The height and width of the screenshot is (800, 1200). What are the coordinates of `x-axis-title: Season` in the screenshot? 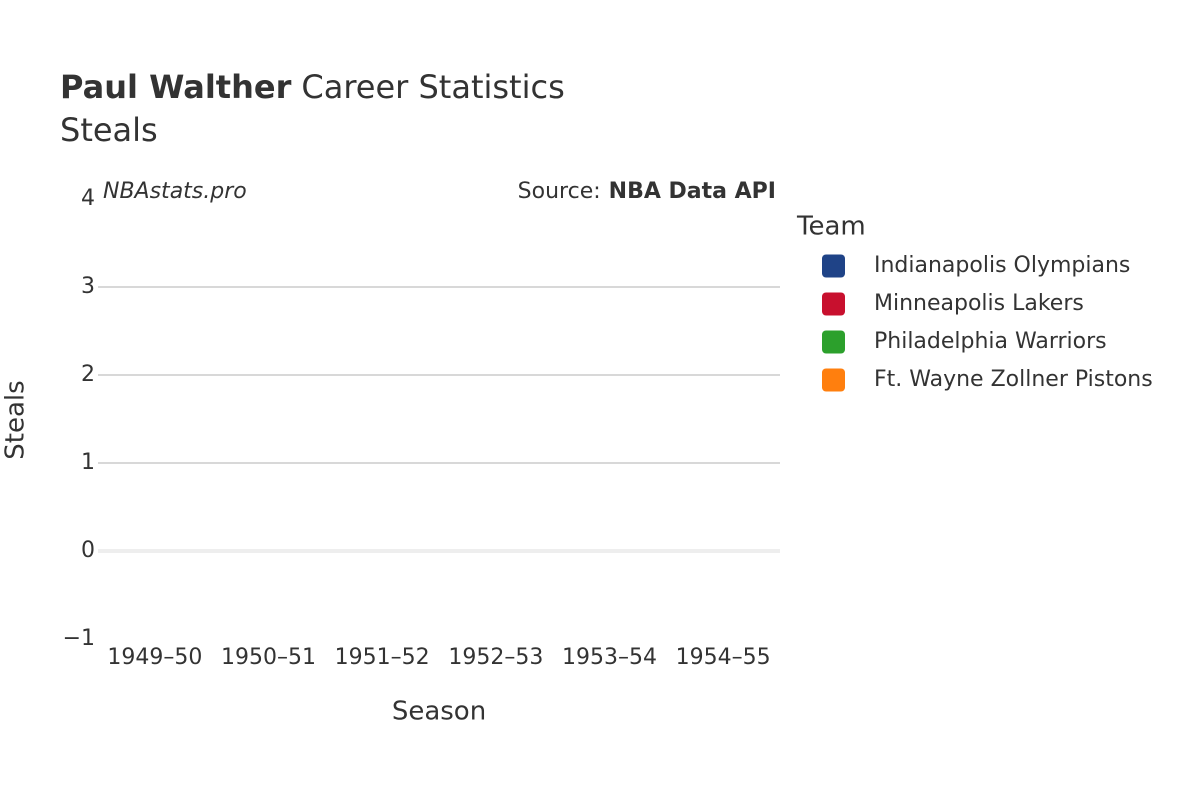 It's located at (439, 712).